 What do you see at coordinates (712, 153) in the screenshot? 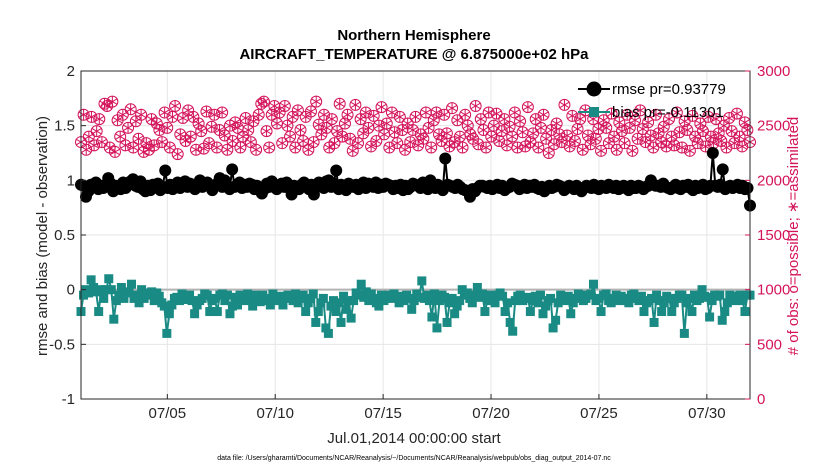
I see `rmse-point` at bounding box center [712, 153].